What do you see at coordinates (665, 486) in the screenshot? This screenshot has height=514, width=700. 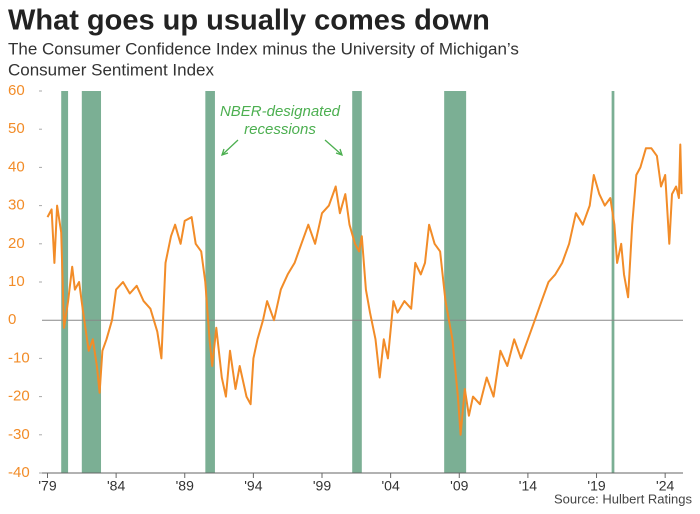 I see `x-tick-label: '24` at bounding box center [665, 486].